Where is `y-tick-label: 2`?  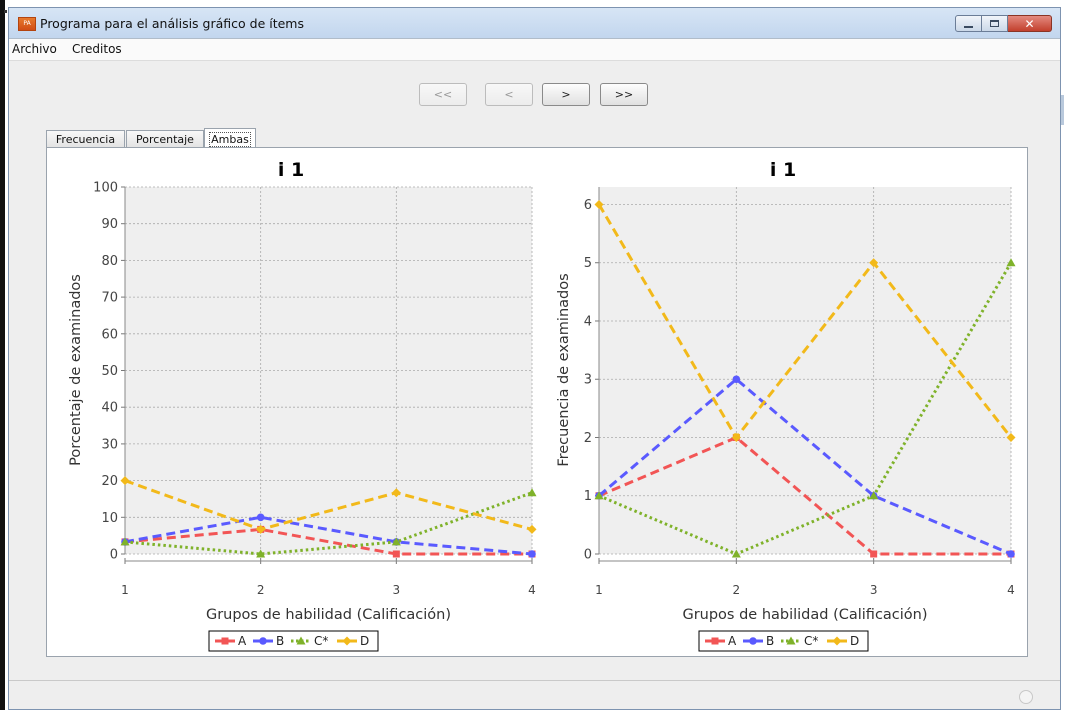
y-tick-label: 2 is located at coordinates (588, 438).